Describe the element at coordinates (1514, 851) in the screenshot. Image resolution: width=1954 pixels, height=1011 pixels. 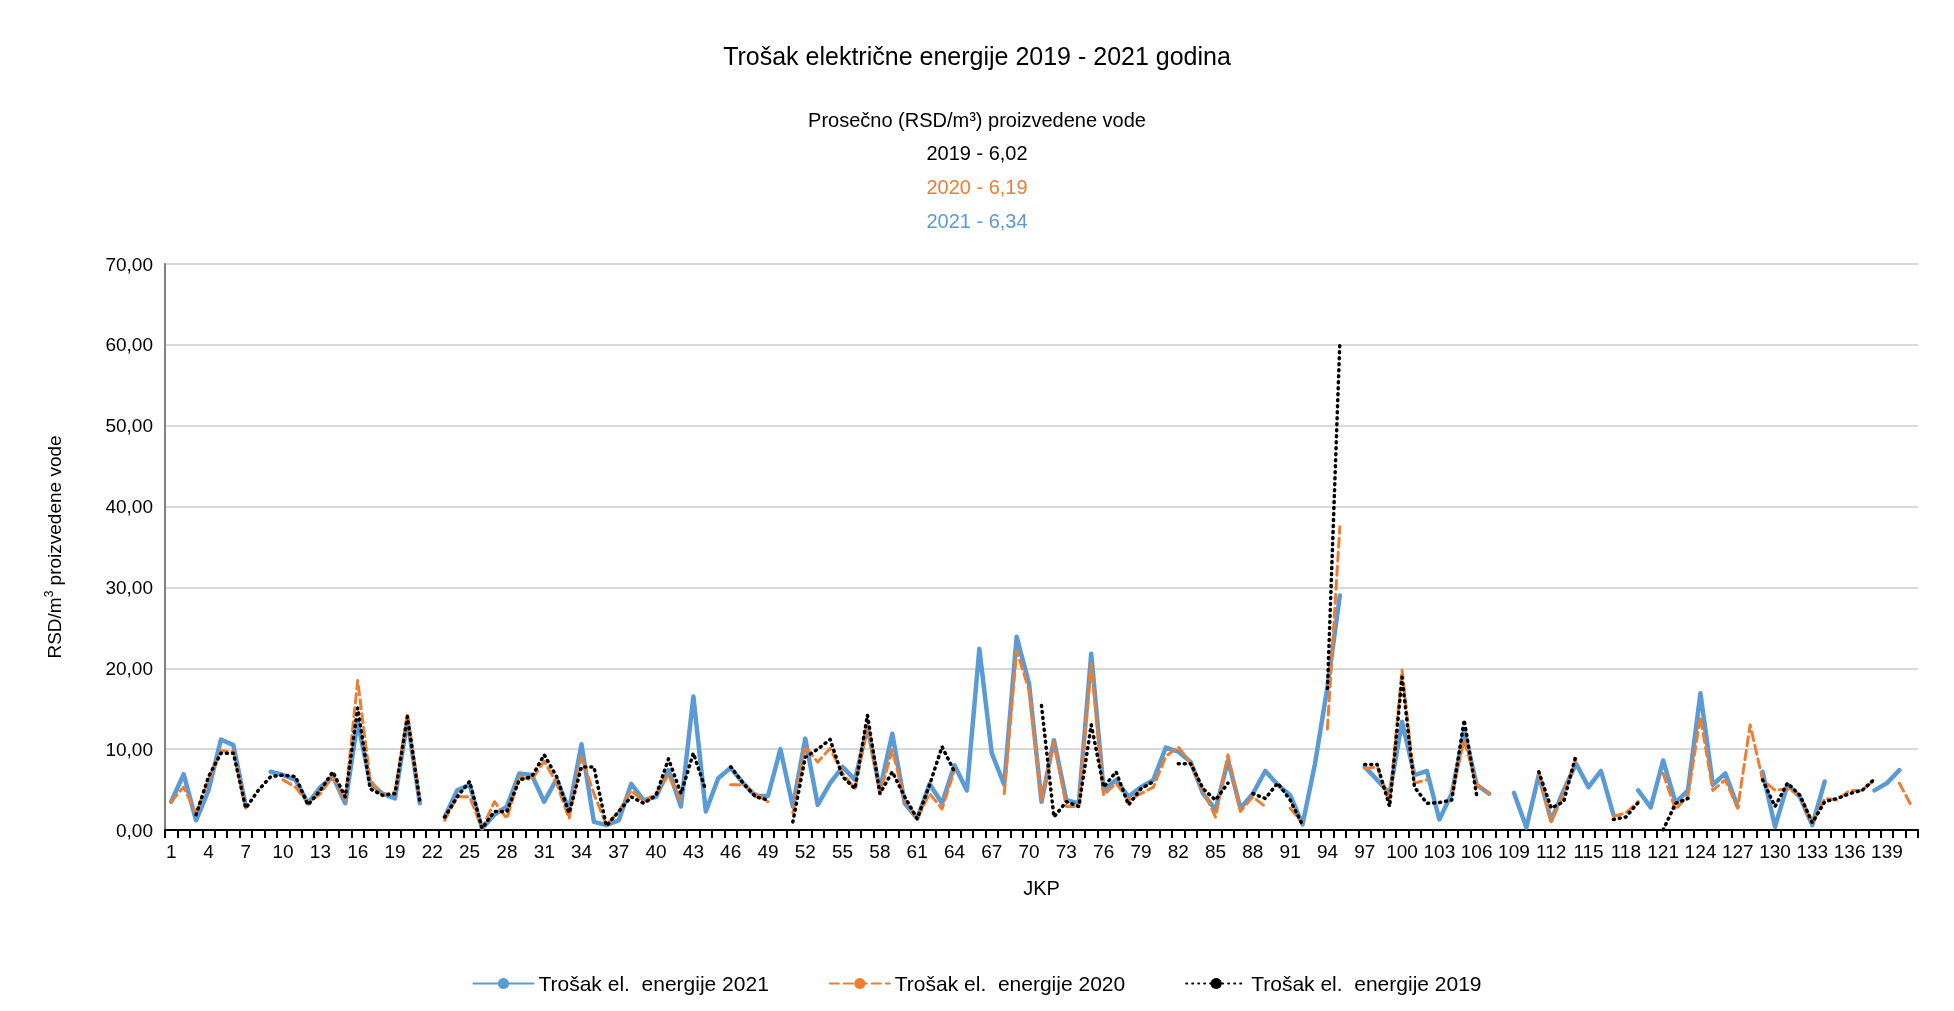
I see `x-tick-label: 109` at that location.